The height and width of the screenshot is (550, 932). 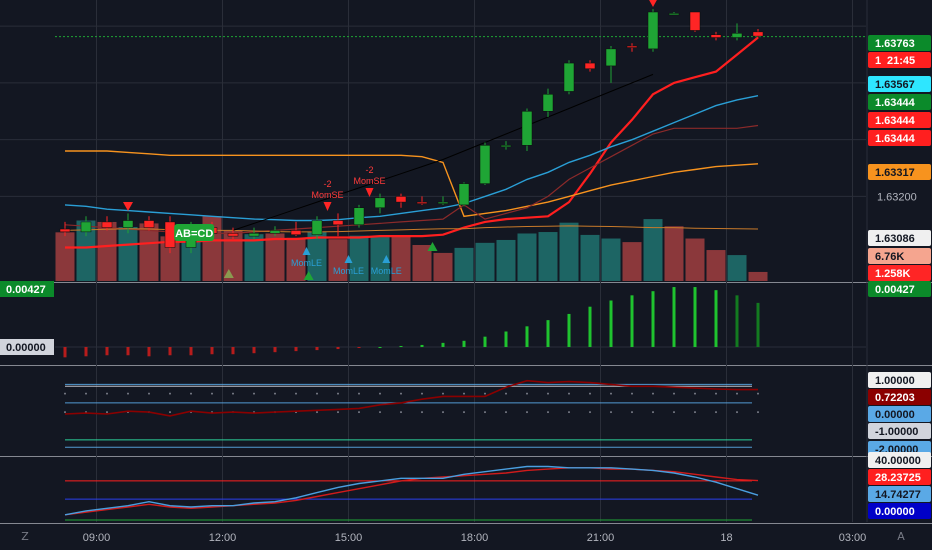 What do you see at coordinates (899, 60) in the screenshot?
I see `main-axis-tag: 1 21:45` at bounding box center [899, 60].